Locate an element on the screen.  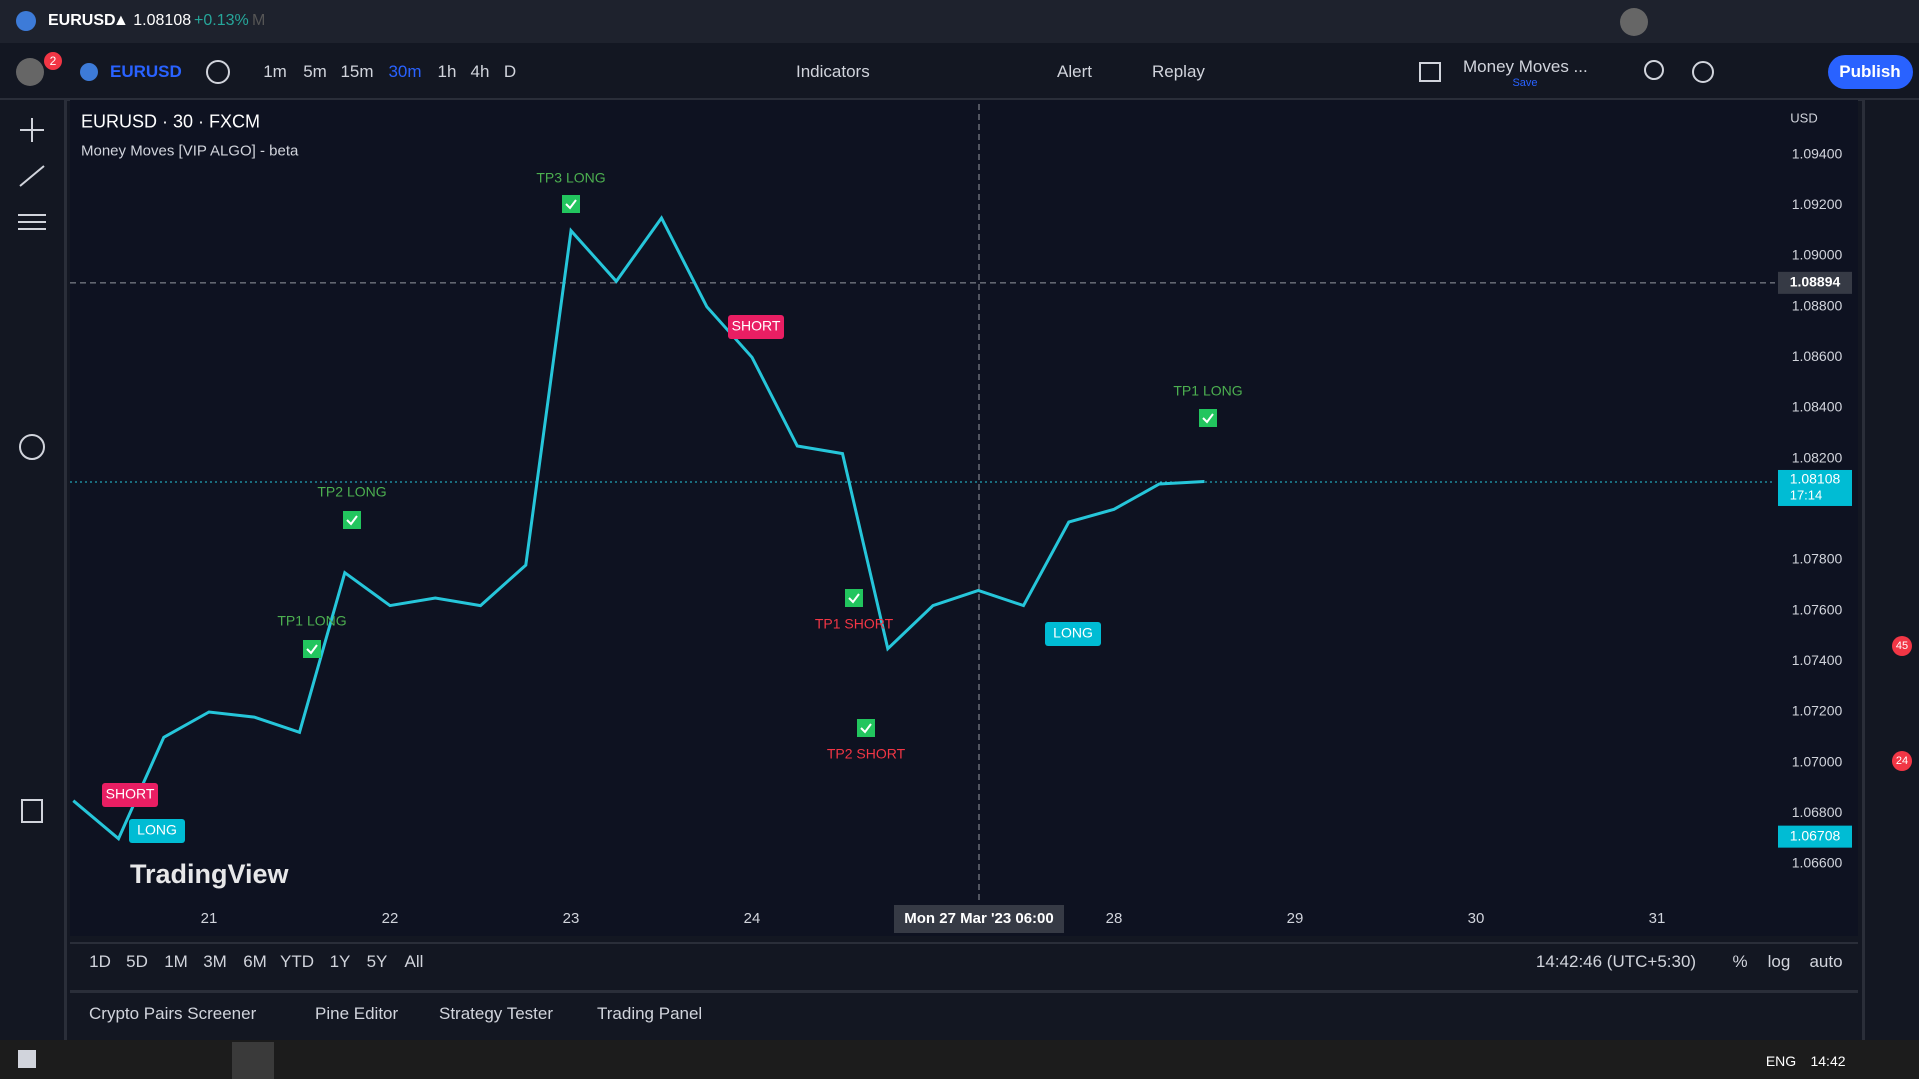
layout-save: Save is located at coordinates (1525, 83).